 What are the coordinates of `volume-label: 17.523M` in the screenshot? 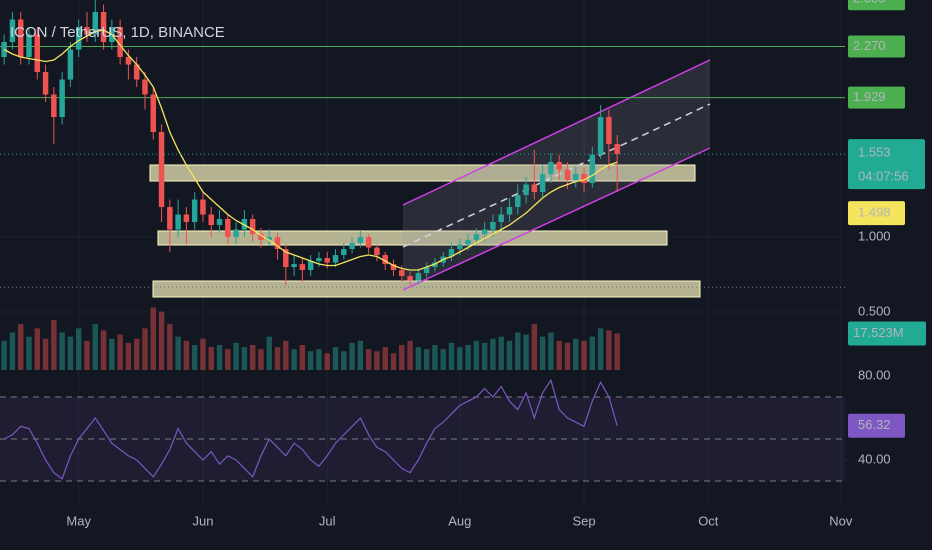 It's located at (878, 332).